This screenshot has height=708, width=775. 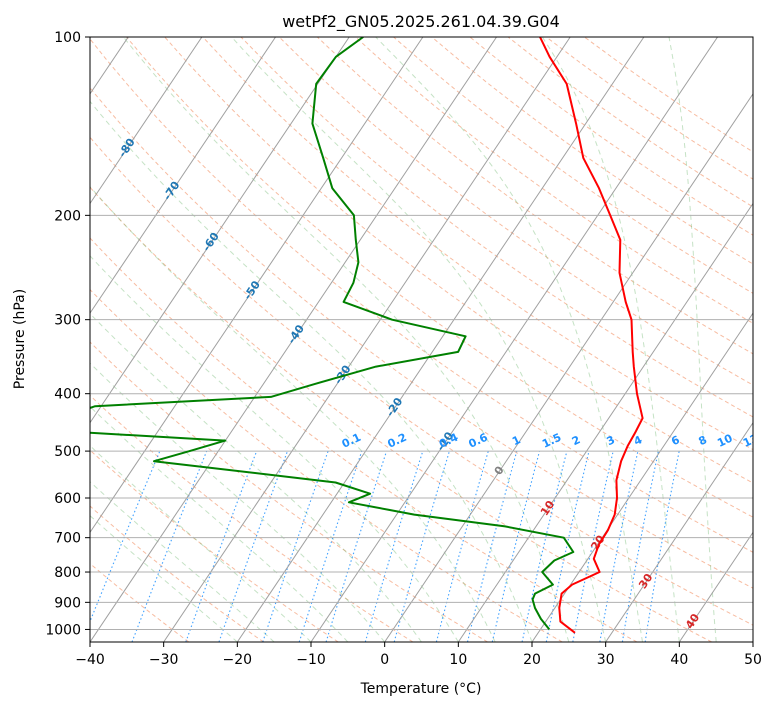 I want to click on y-axis-label: Pressure (hPa), so click(x=20, y=339).